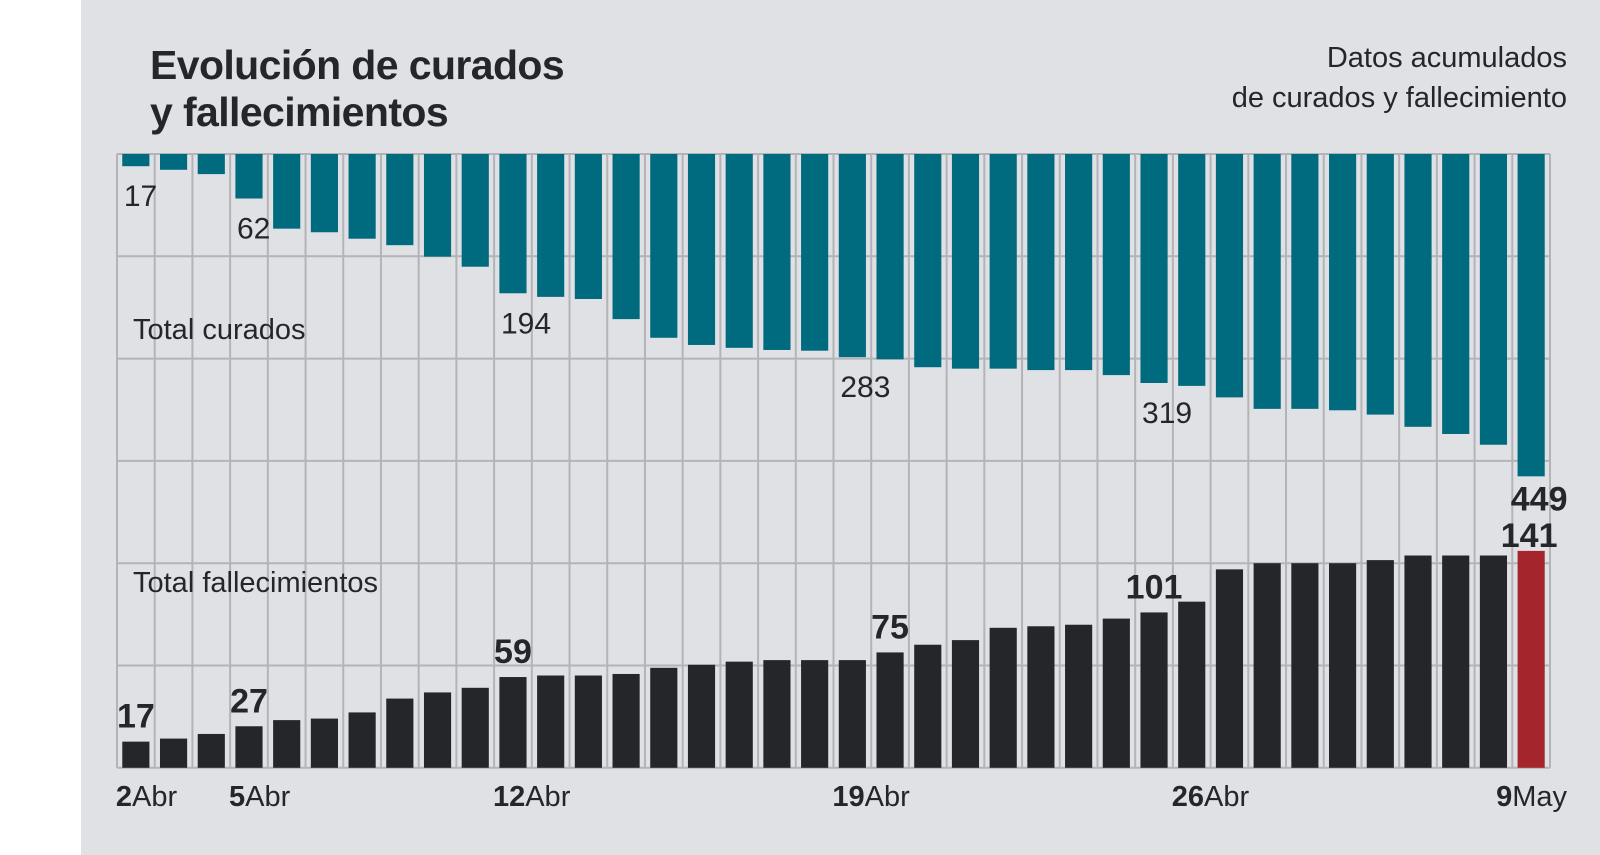  I want to click on series-label-fallecimientos: Total fallecimientos, so click(255, 583).